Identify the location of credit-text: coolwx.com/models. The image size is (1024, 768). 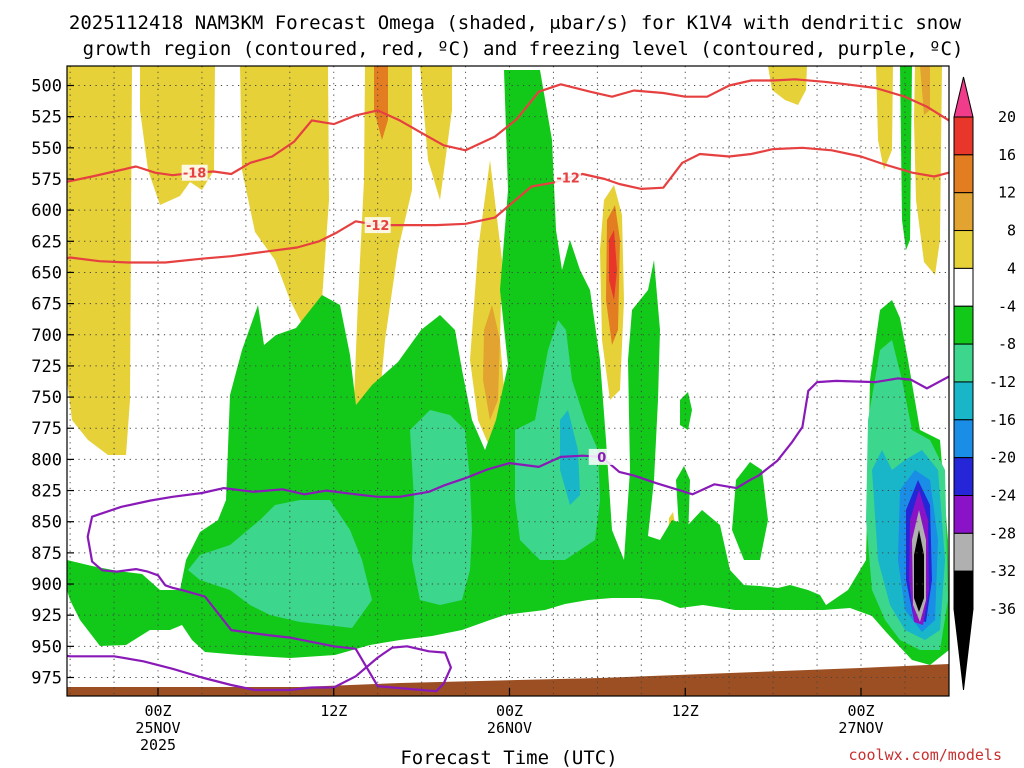
(925, 755).